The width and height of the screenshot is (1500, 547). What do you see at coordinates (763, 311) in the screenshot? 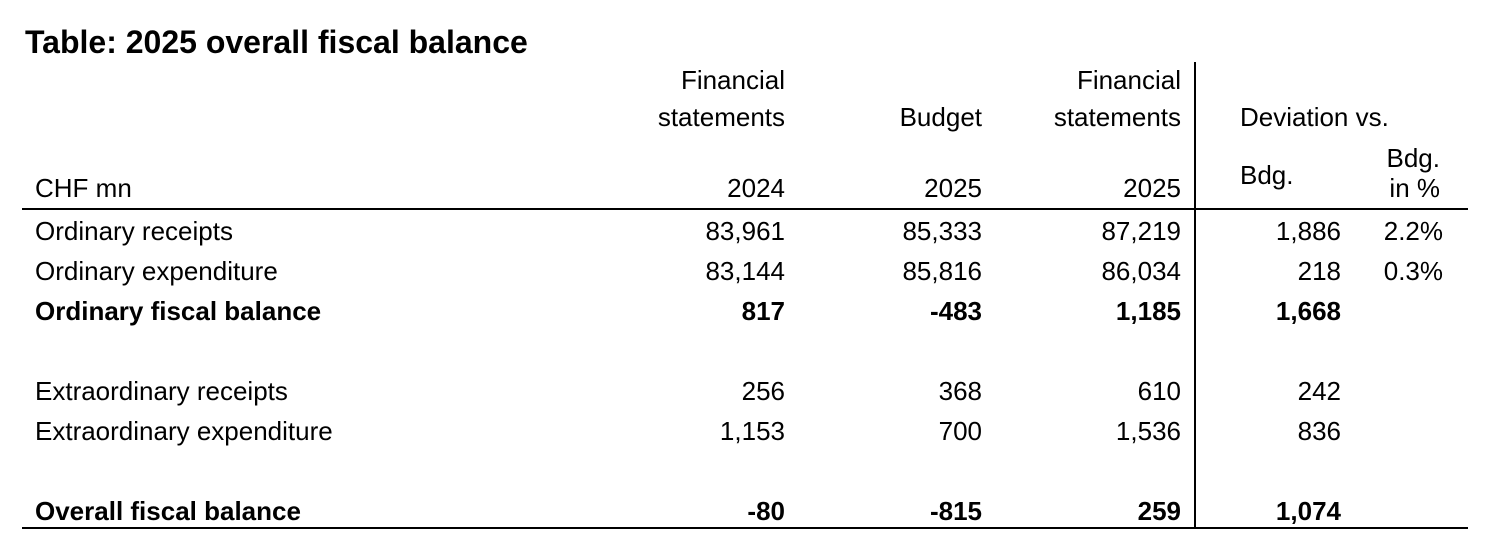
I see `cell-value: 817` at bounding box center [763, 311].